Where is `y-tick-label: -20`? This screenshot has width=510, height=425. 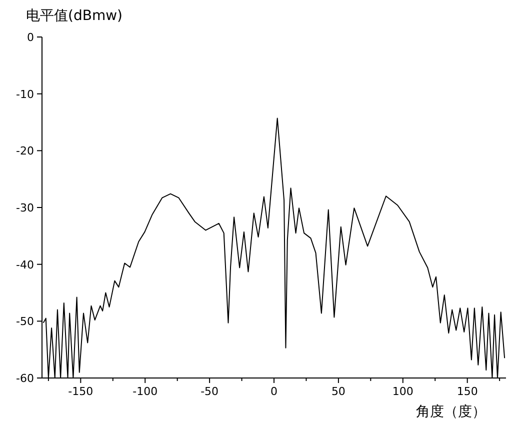
y-tick-label: -20 is located at coordinates (25, 151).